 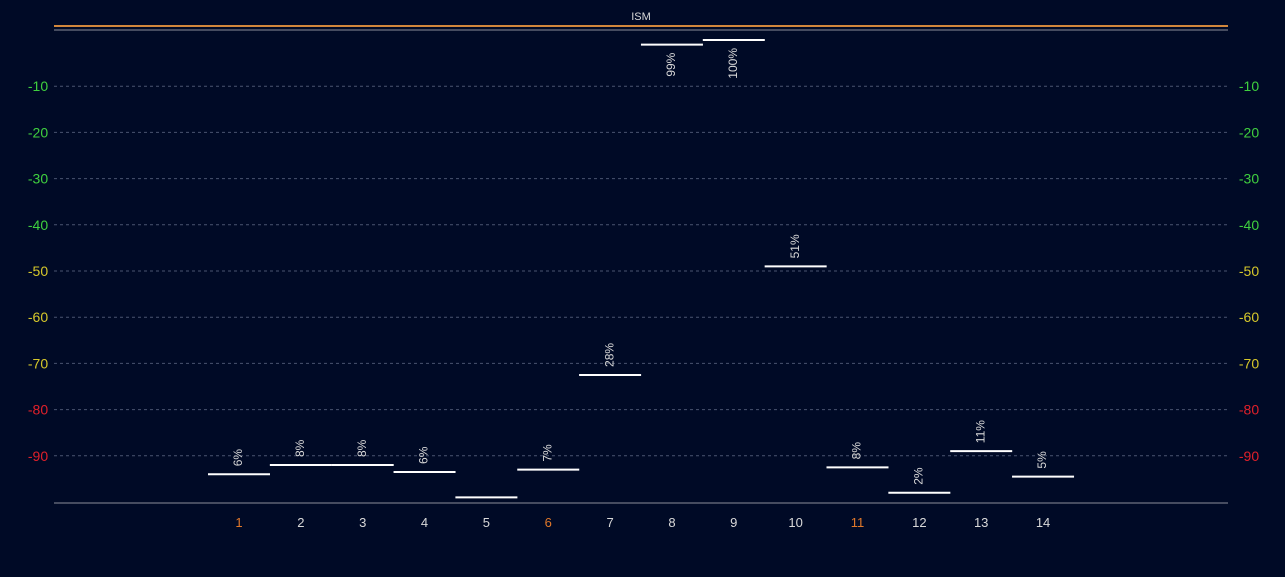 What do you see at coordinates (671, 522) in the screenshot?
I see `x-tick-label: 8` at bounding box center [671, 522].